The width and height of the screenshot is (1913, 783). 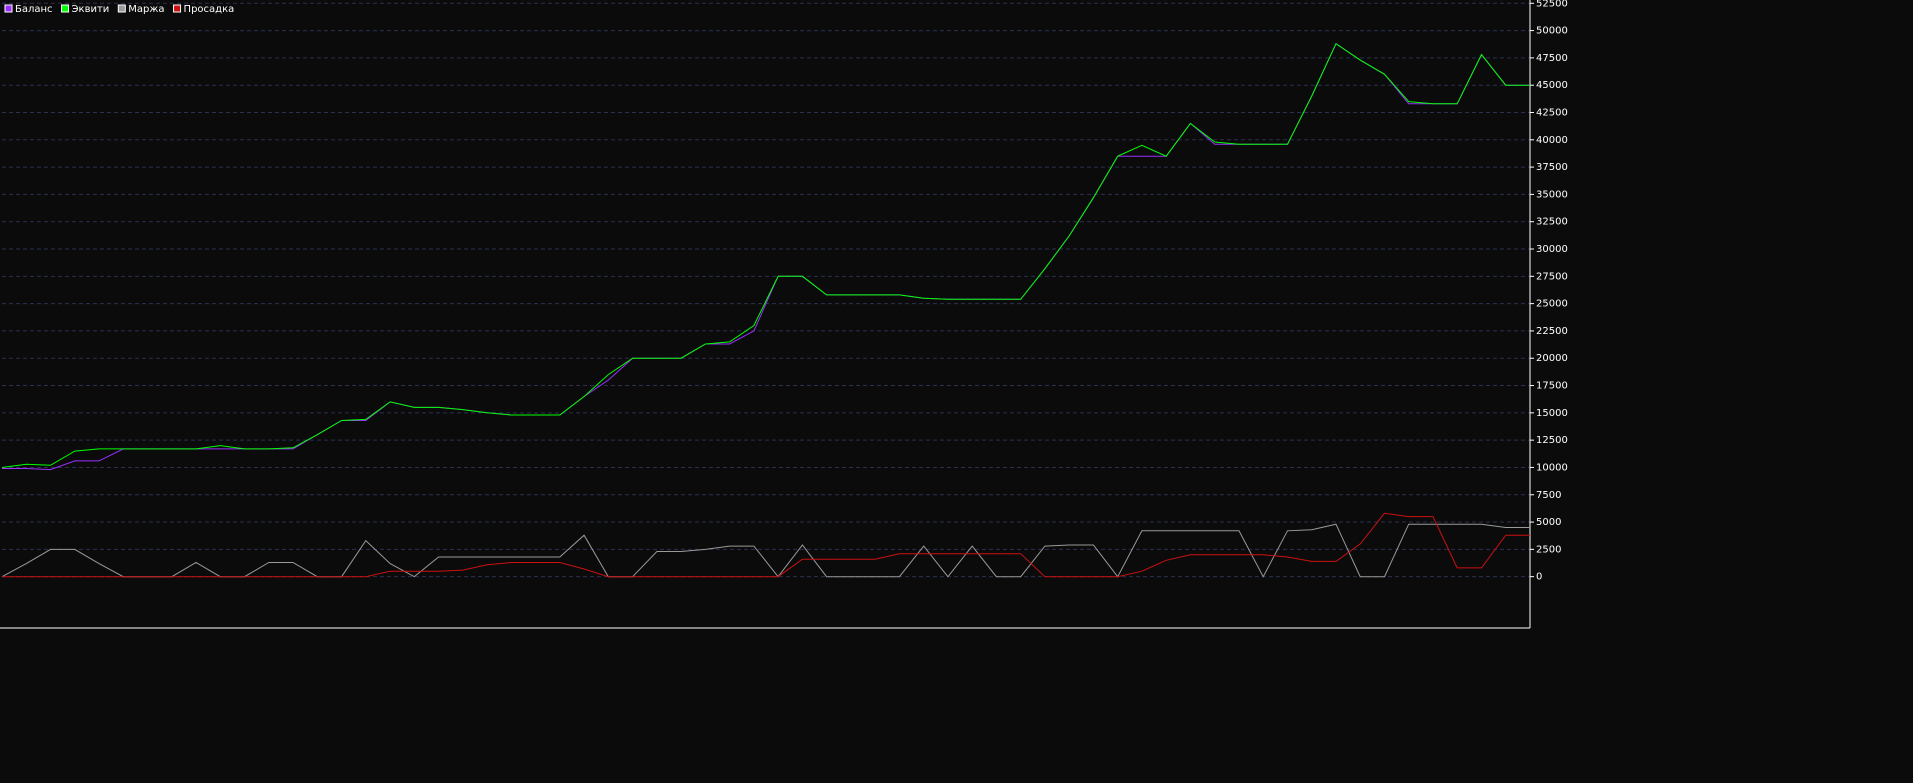 I want to click on legend-label: Эквити, so click(x=91, y=9).